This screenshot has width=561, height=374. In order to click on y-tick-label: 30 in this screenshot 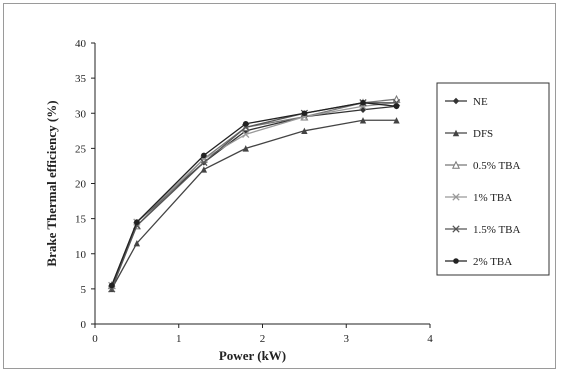, I will do `click(81, 114)`.